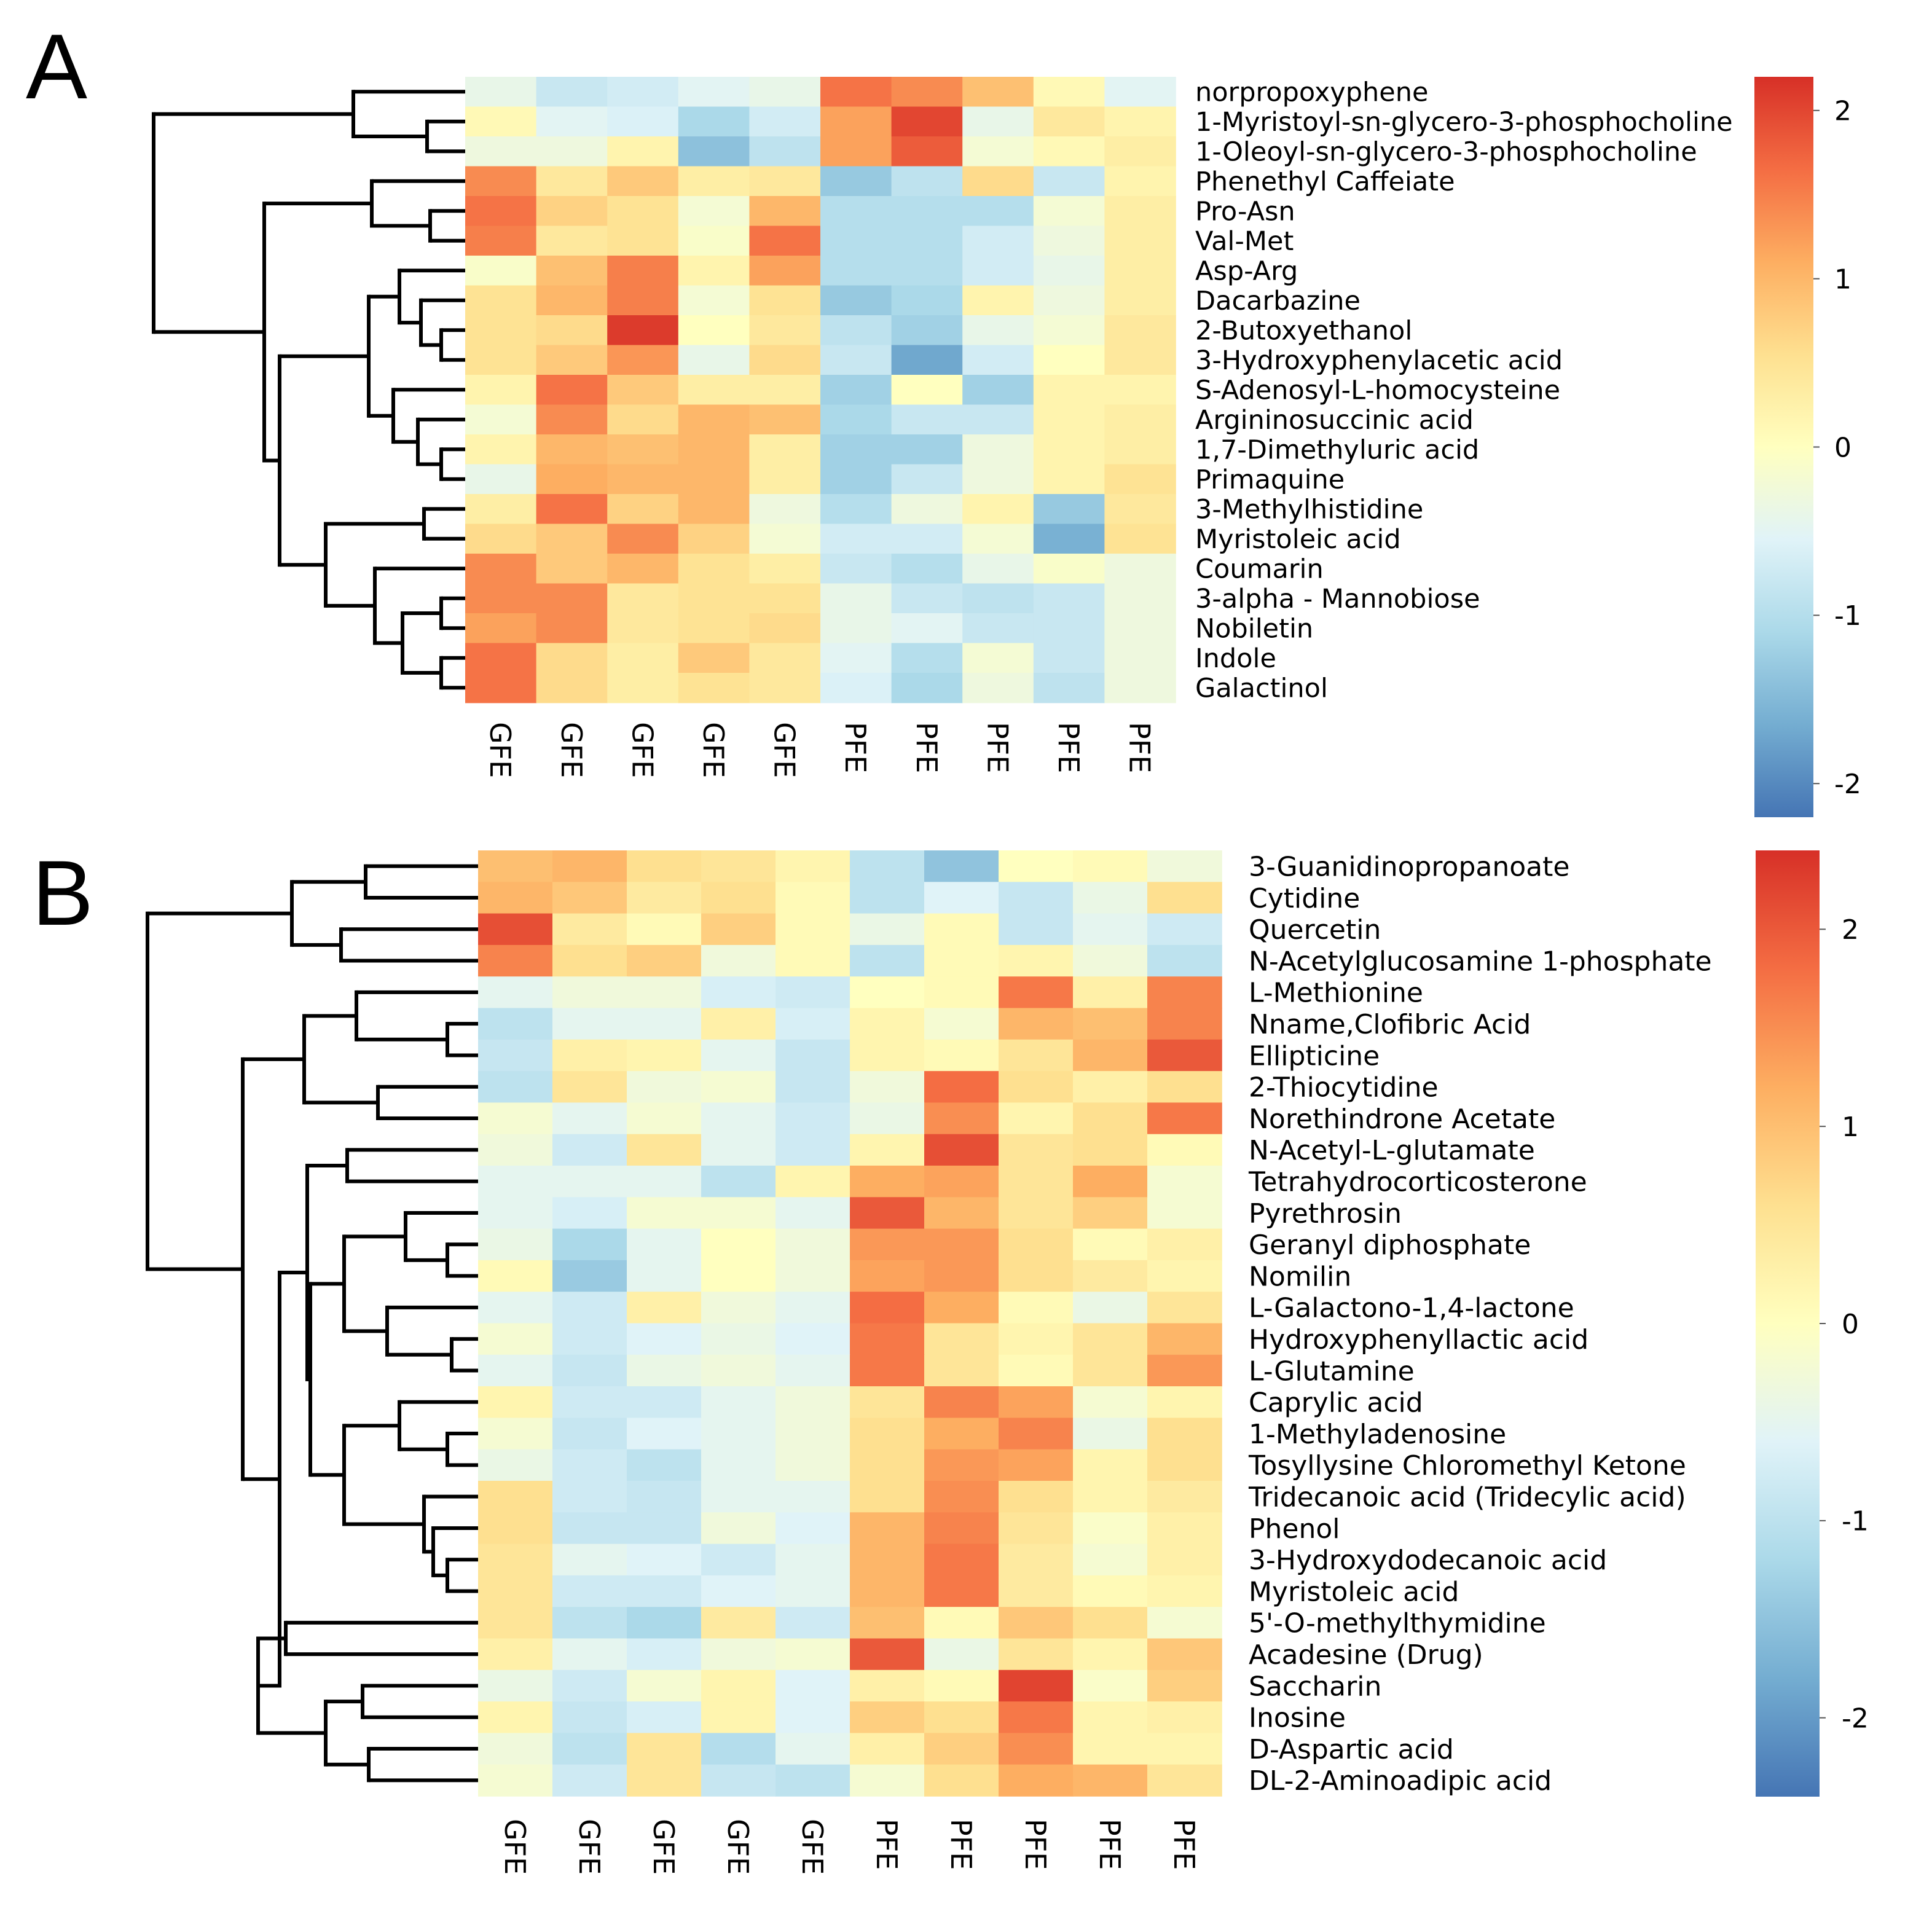  Describe the element at coordinates (961, 1844) in the screenshot. I see `column-label: PFE` at that location.